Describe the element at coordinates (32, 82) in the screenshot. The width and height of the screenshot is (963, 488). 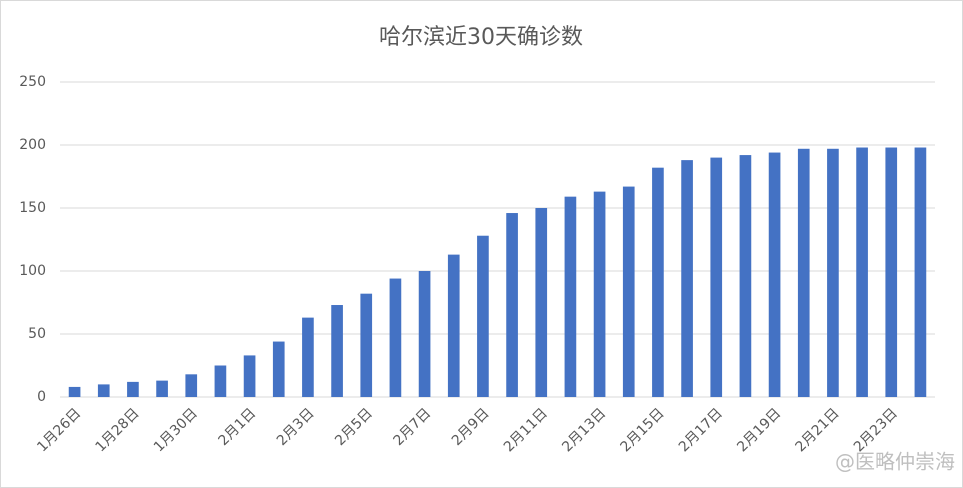
I see `y-tick-label: 250` at that location.